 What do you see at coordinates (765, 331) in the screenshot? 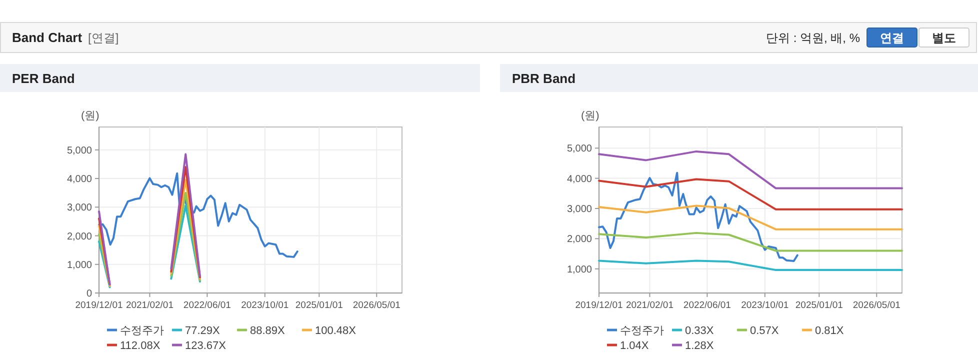
I see `legend-label: 0.57X` at bounding box center [765, 331].